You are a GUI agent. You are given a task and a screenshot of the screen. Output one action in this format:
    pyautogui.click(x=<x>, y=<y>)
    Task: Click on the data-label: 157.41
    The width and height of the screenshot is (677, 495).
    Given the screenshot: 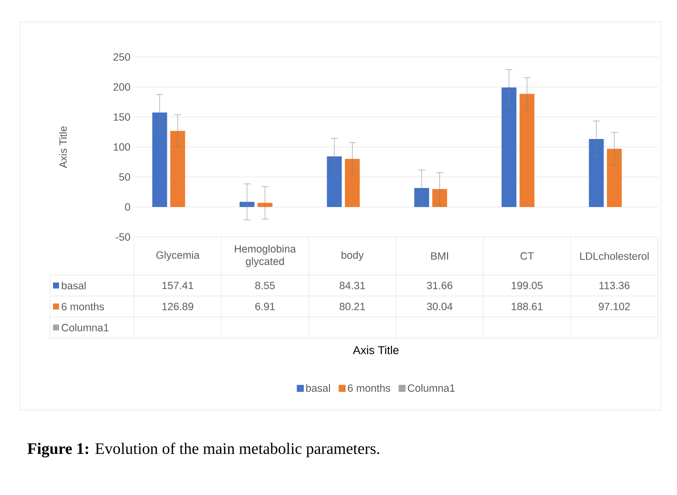 What is the action you would take?
    pyautogui.click(x=178, y=286)
    